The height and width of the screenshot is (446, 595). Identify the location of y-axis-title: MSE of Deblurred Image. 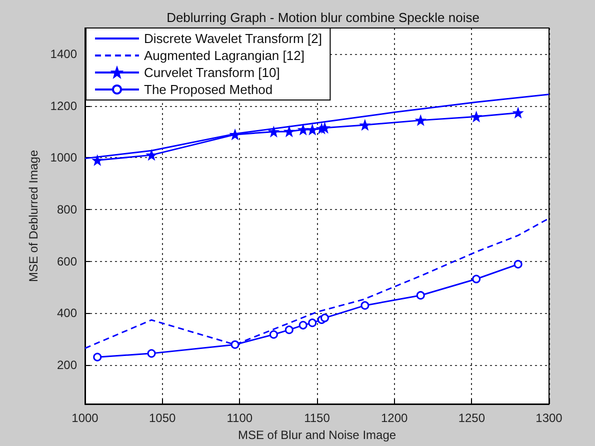
(33, 216).